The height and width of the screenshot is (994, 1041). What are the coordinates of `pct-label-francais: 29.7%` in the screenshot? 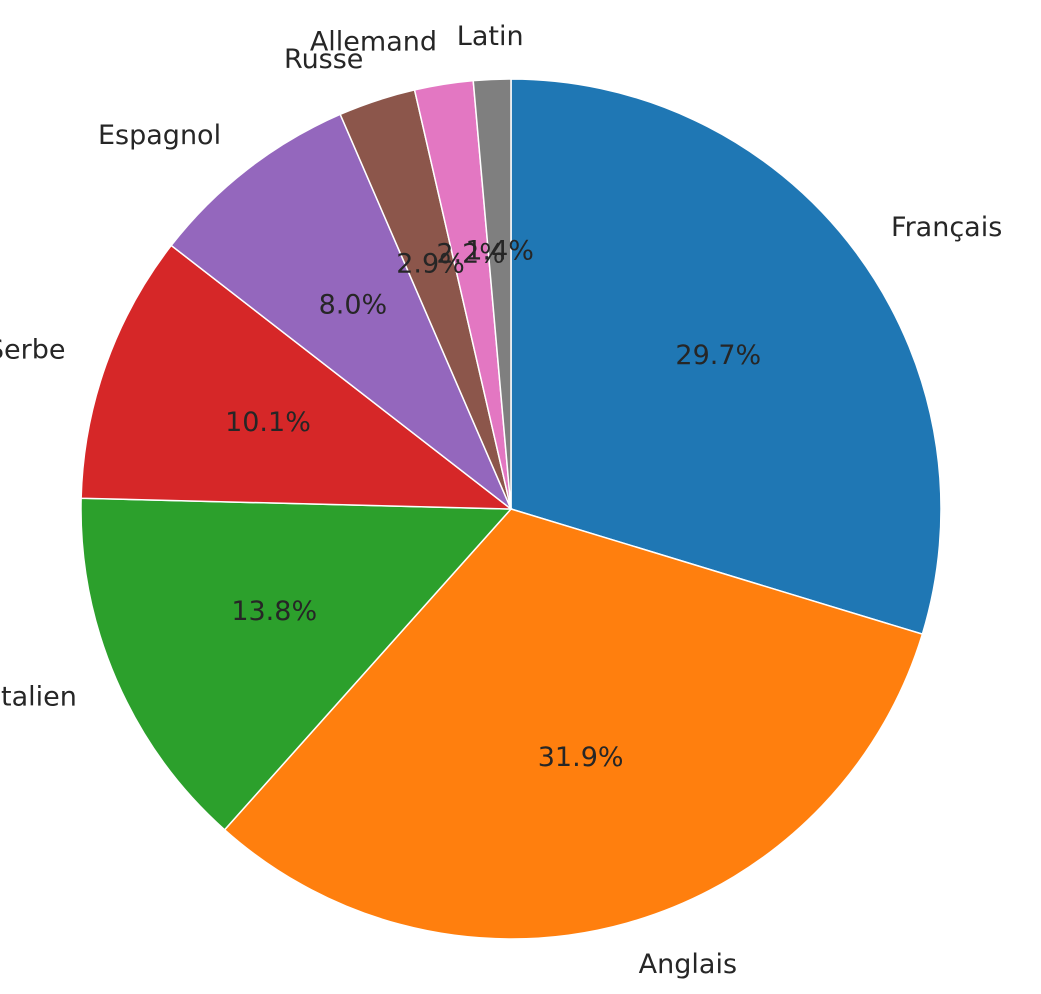 It's located at (718, 355).